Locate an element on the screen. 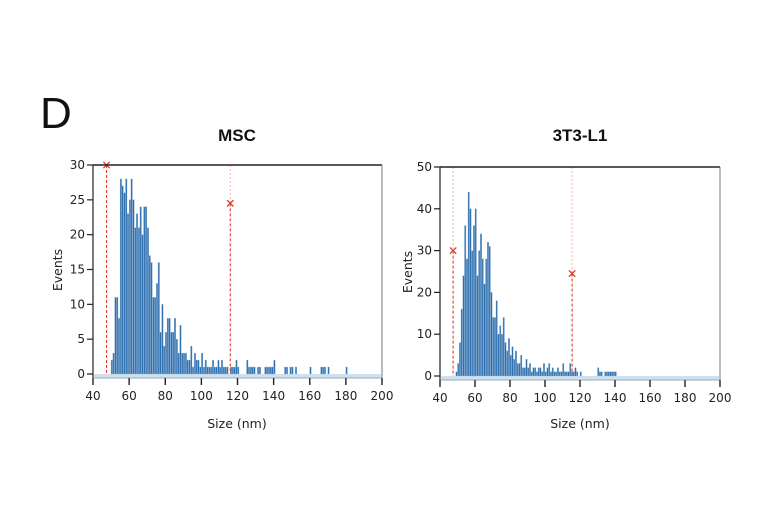 The height and width of the screenshot is (505, 760). marker-x-icon is located at coordinates (453, 250).